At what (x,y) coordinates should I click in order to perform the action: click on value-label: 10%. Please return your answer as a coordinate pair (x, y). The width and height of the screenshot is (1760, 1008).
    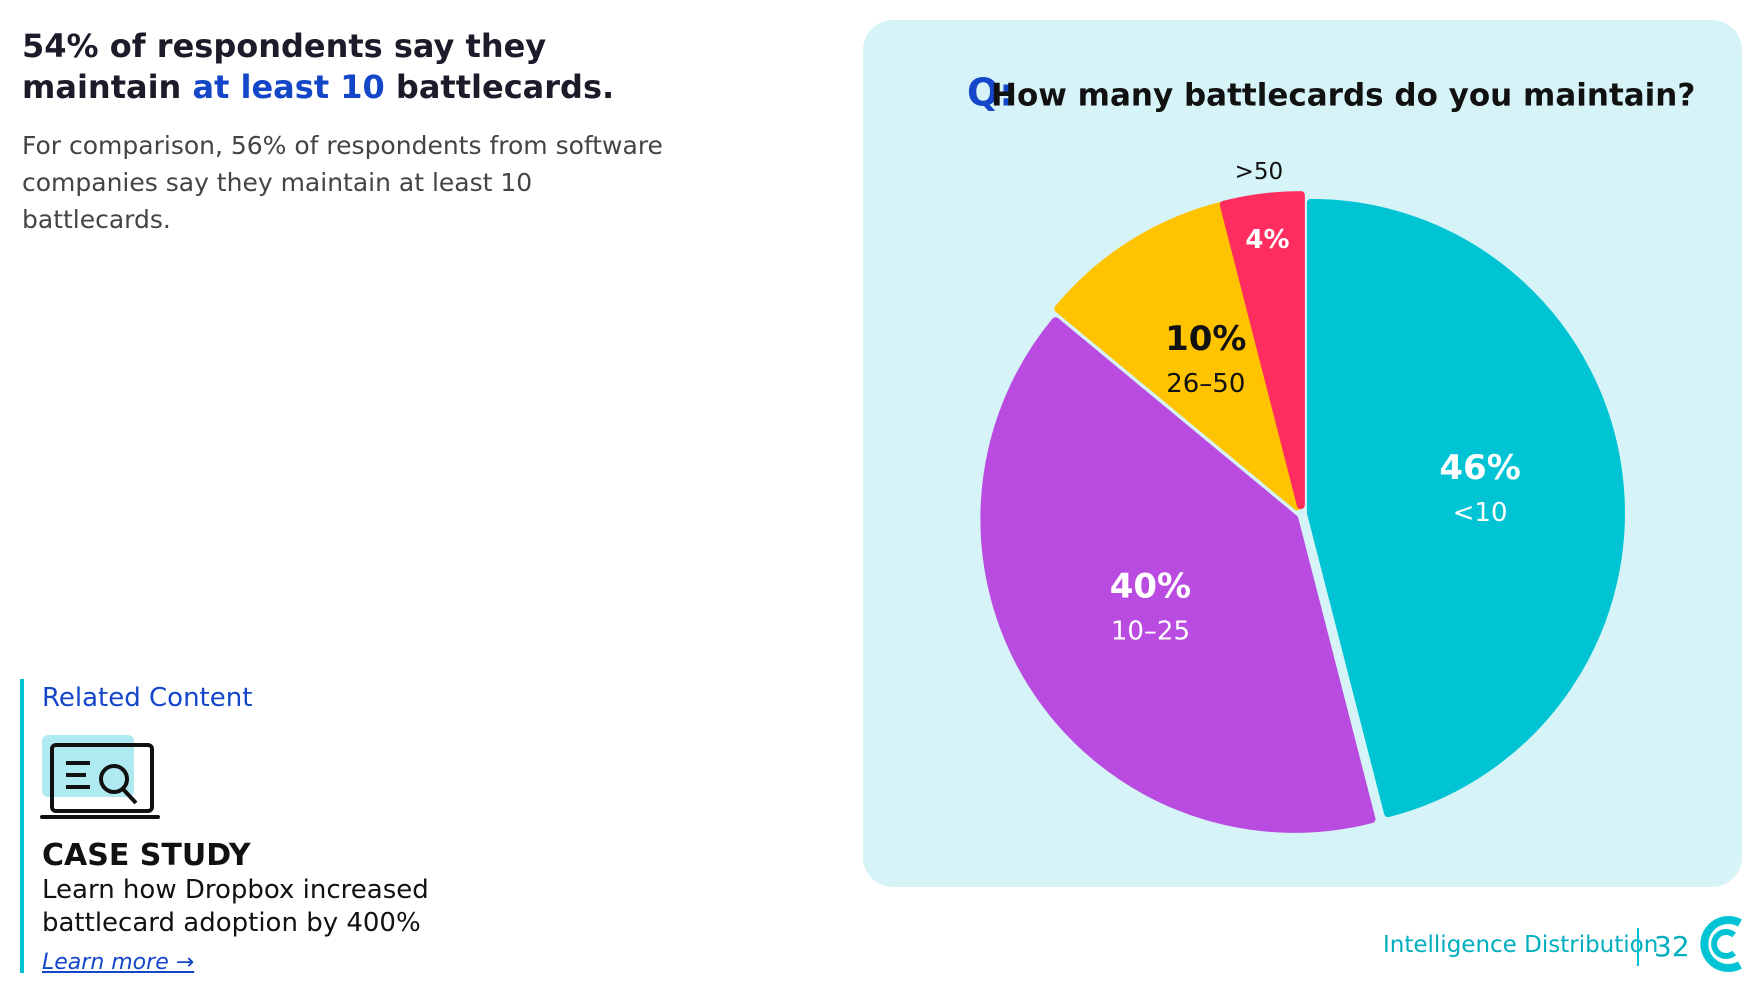
    Looking at the image, I should click on (1205, 339).